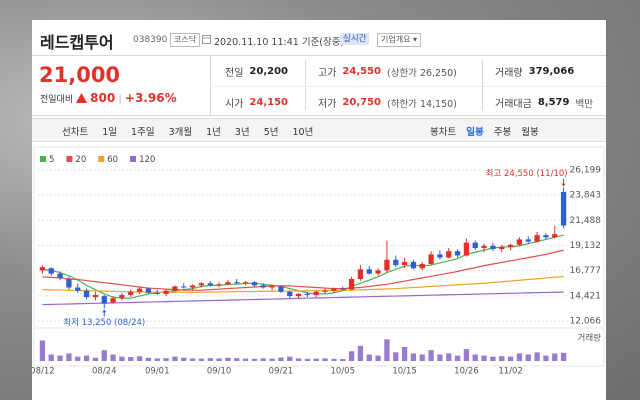 This screenshot has height=400, width=640. What do you see at coordinates (279, 41) in the screenshot?
I see `datetime-row: 2020.11.10 11:41 기준(장중)` at bounding box center [279, 41].